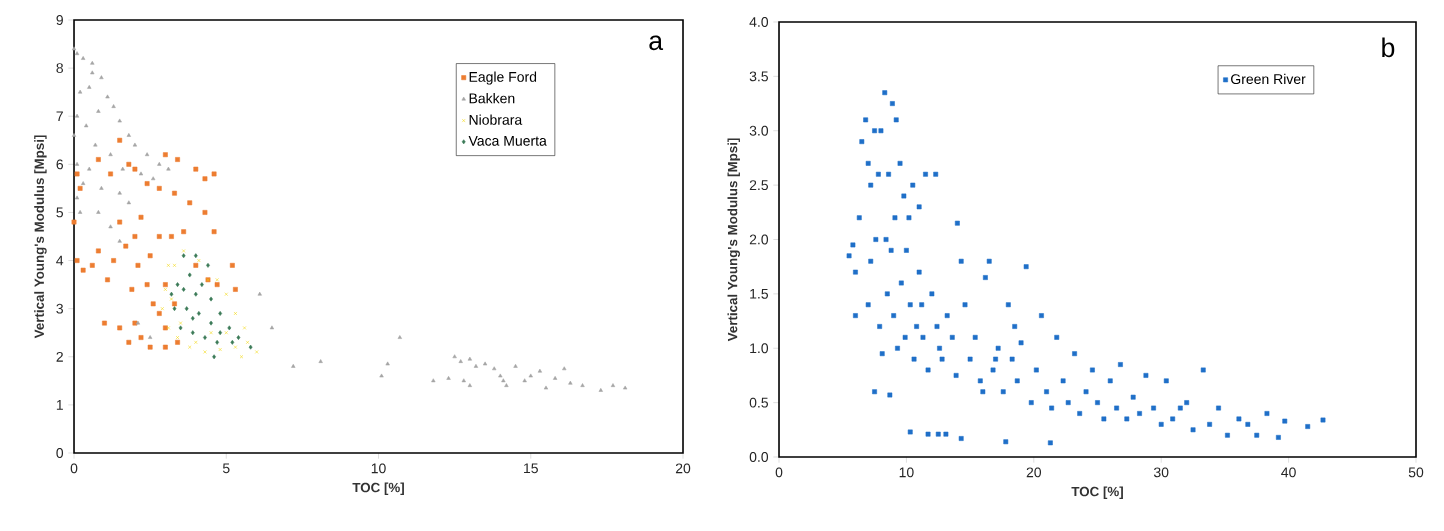  Describe the element at coordinates (226, 468) in the screenshot. I see `x-tick-label: 5` at that location.